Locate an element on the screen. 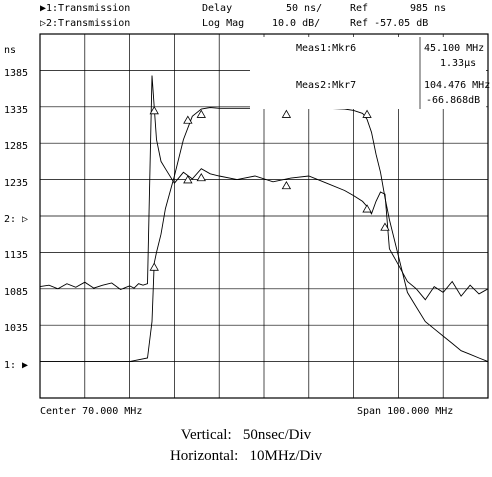 Image resolution: width=492 pixels, height=477 pixels. y-tick-3: 1285 is located at coordinates (16, 146).